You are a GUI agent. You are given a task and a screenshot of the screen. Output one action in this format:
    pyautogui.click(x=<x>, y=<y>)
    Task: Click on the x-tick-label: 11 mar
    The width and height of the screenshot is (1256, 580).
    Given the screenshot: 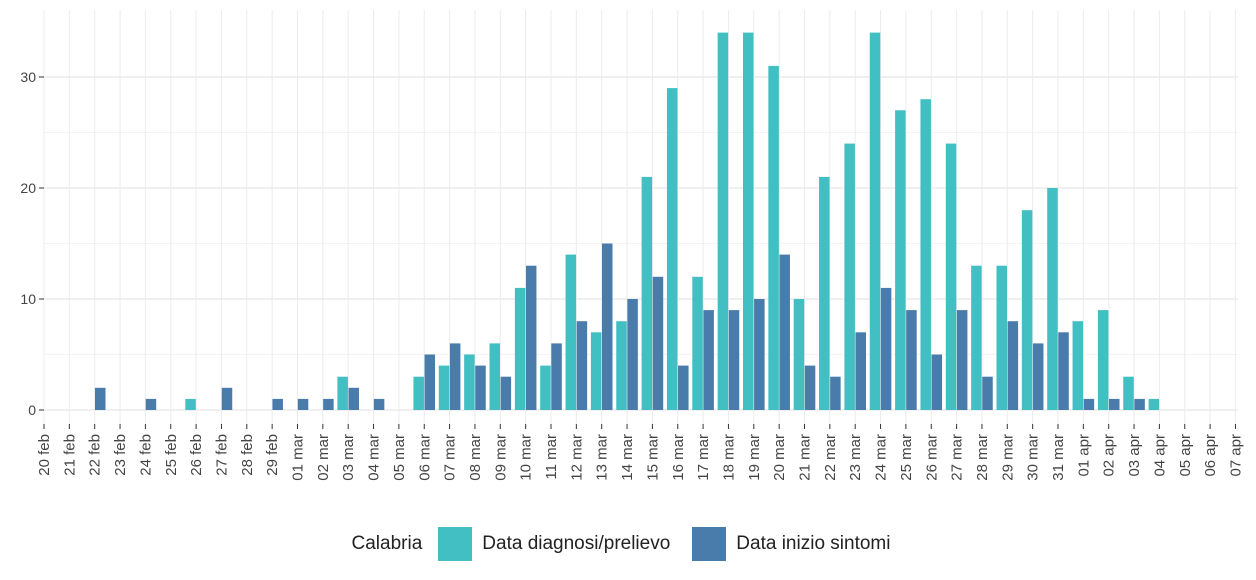 What is the action you would take?
    pyautogui.click(x=551, y=457)
    